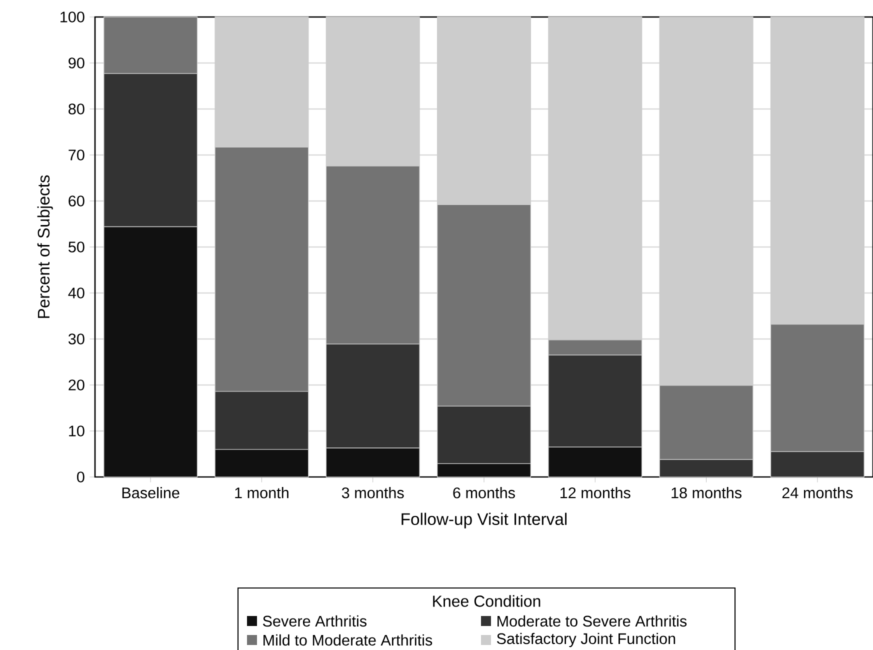 The height and width of the screenshot is (650, 873). I want to click on y-tick-label: 0, so click(80, 477).